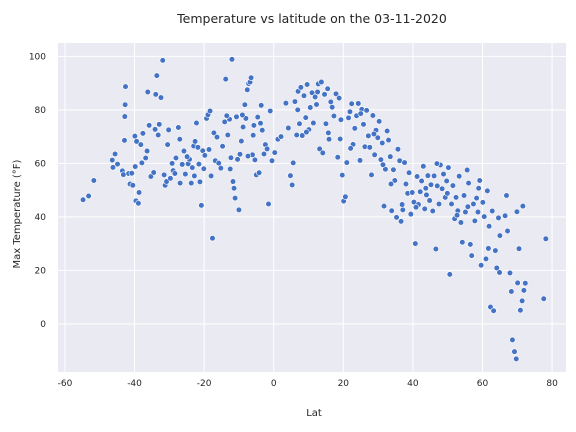  I want to click on y-tick-label: 40, so click(41, 218).